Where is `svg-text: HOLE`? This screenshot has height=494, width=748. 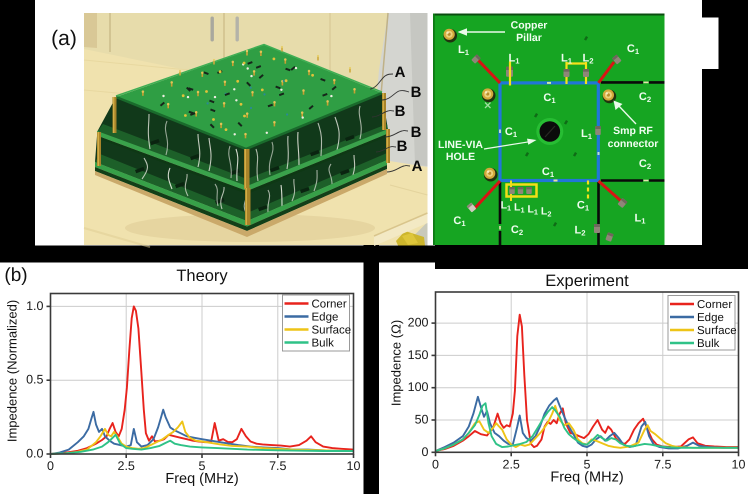
svg-text: HOLE is located at coordinates (460, 157).